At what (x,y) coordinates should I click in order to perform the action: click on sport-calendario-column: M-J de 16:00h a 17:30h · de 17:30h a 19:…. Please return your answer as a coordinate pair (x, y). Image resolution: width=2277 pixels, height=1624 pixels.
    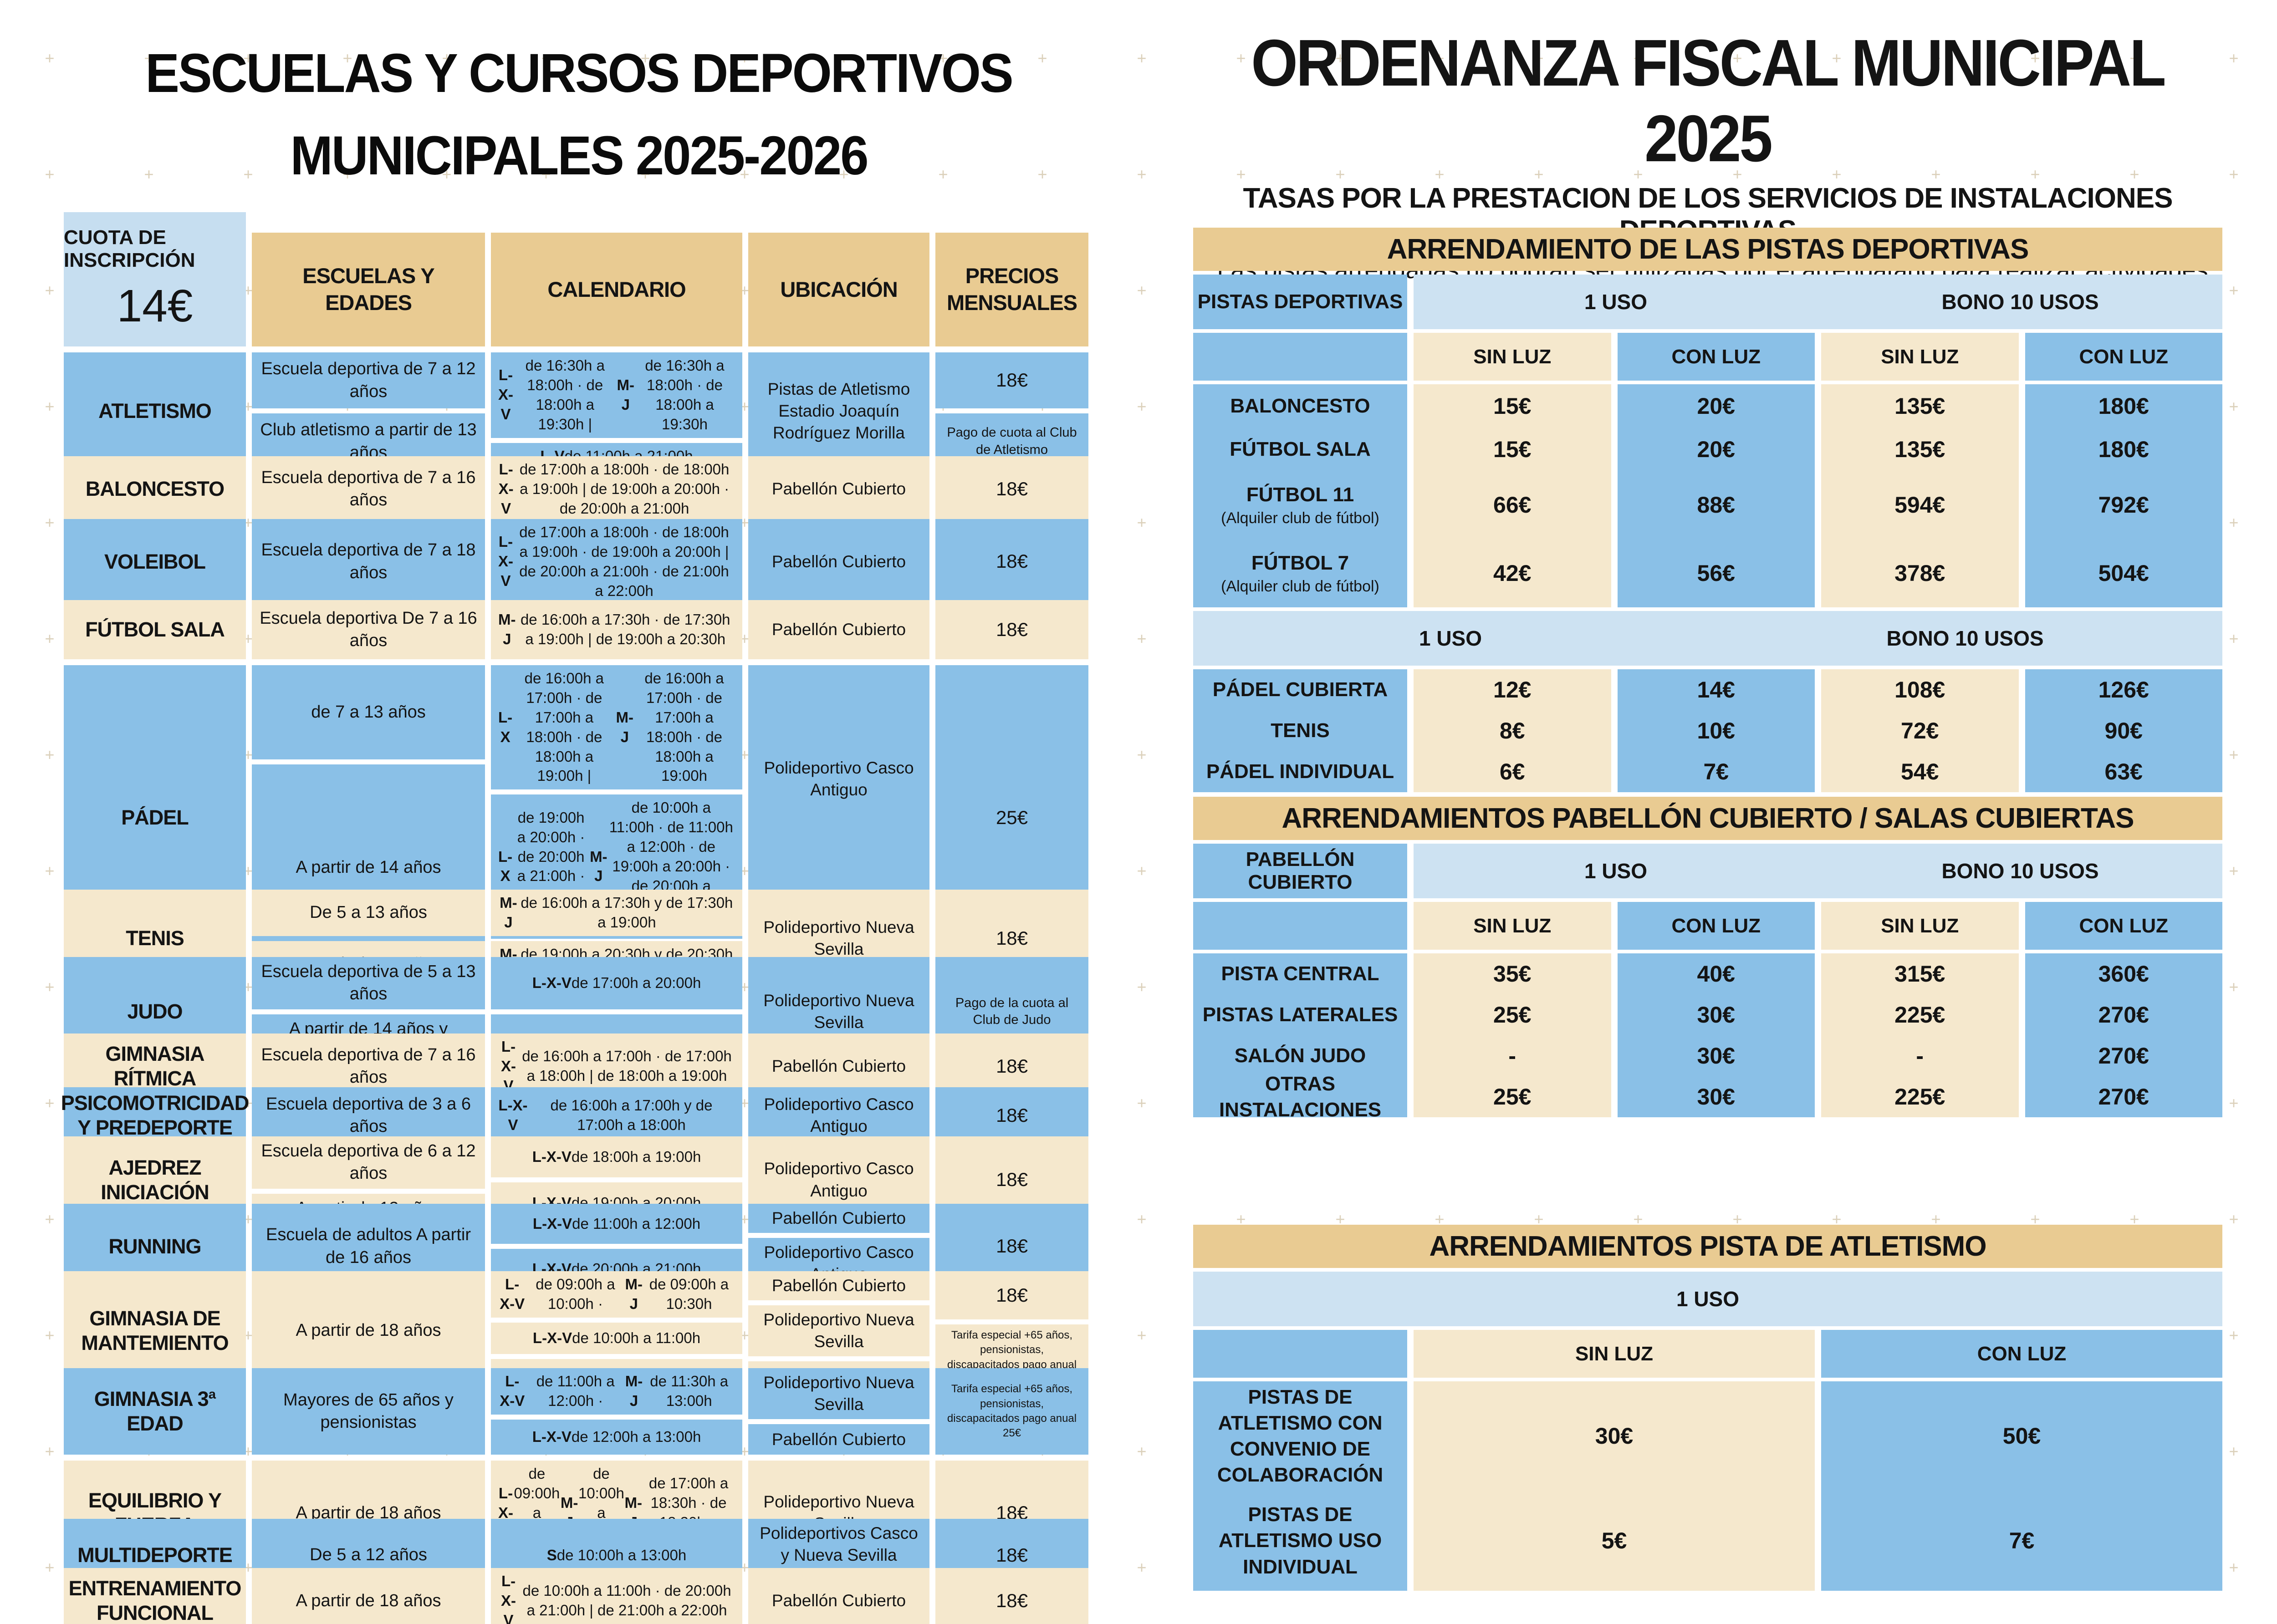
    Looking at the image, I should click on (617, 629).